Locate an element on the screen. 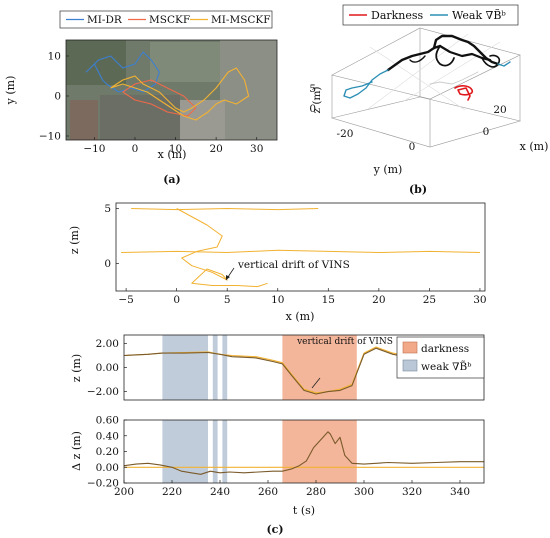 The width and height of the screenshot is (550, 538). b-xtick-0: 0 is located at coordinates (486, 132).